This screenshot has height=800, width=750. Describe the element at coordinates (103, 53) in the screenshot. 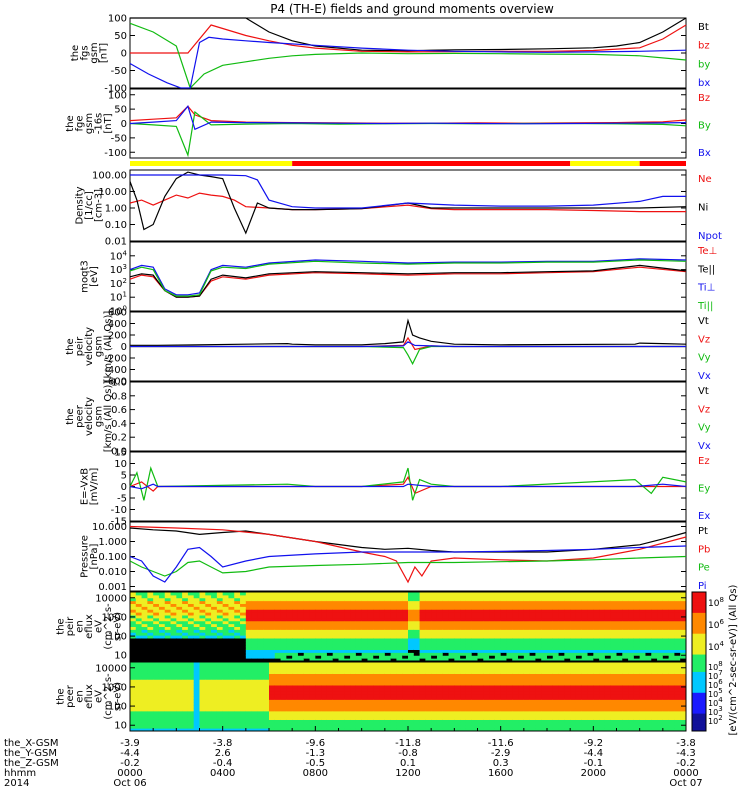

I see `y-axis-label: [nT]` at that location.